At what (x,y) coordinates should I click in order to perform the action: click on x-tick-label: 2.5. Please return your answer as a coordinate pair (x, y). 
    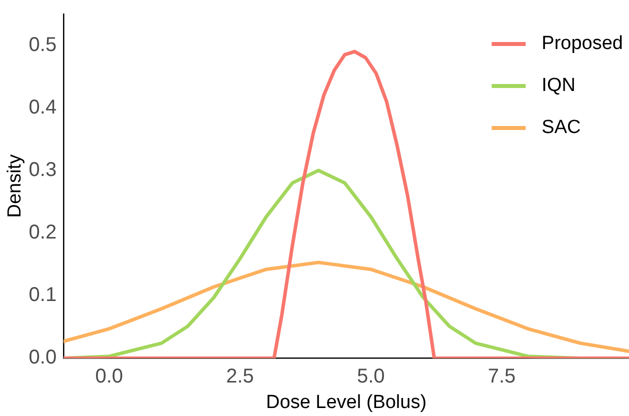
    Looking at the image, I should click on (240, 377).